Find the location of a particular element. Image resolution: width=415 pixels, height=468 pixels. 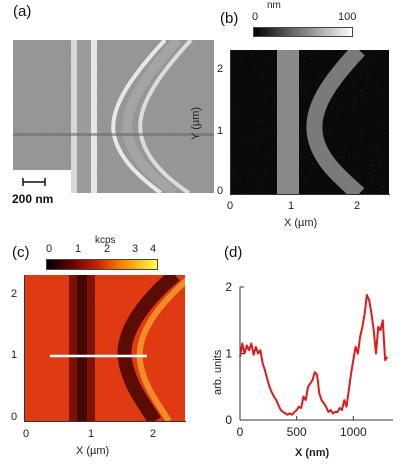

c-xtick-2: 2 is located at coordinates (153, 434).